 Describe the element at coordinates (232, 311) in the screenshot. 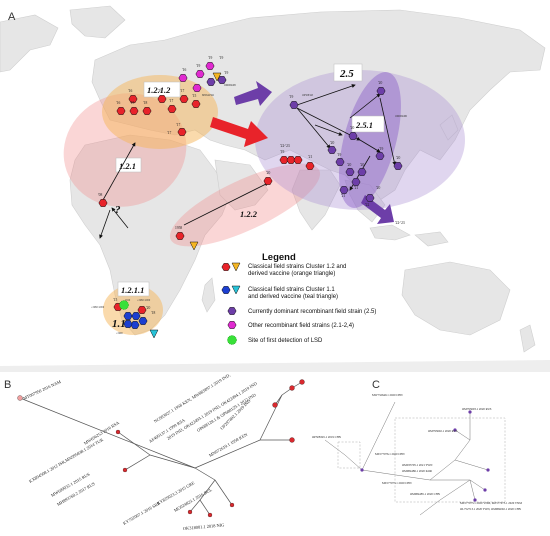

I see `legend-item-purple` at that location.